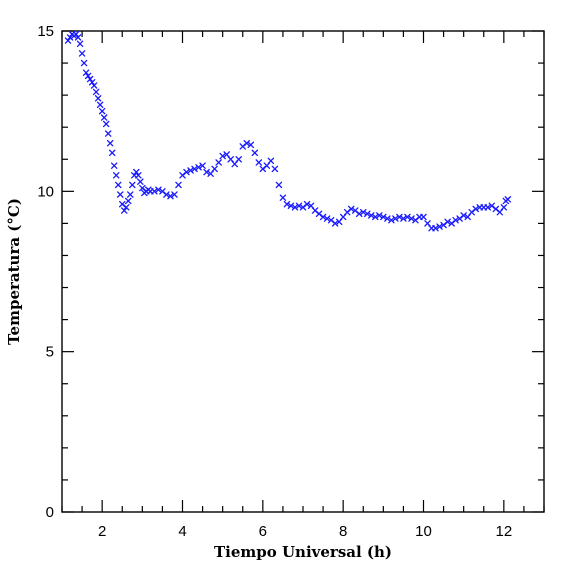  I want to click on y-tick-label: 10, so click(45, 191).